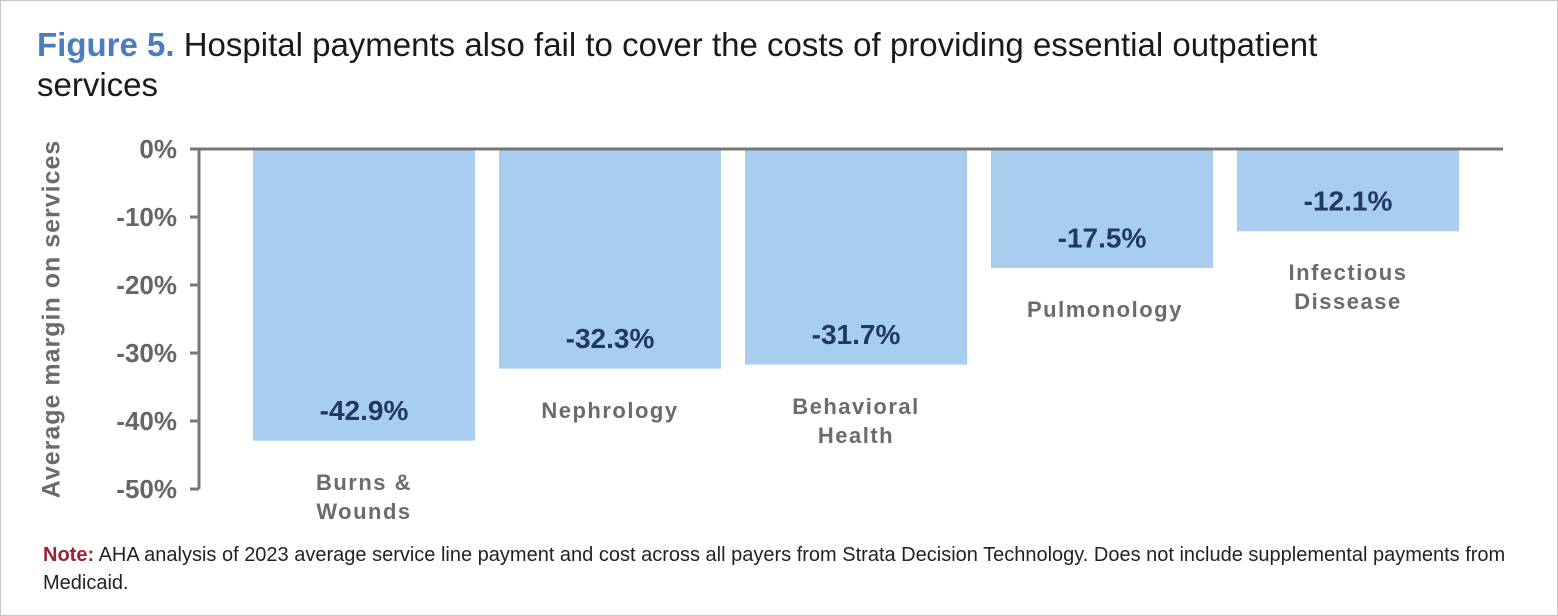 The image size is (1558, 616). Describe the element at coordinates (146, 217) in the screenshot. I see `y-tick-label: -10%` at that location.